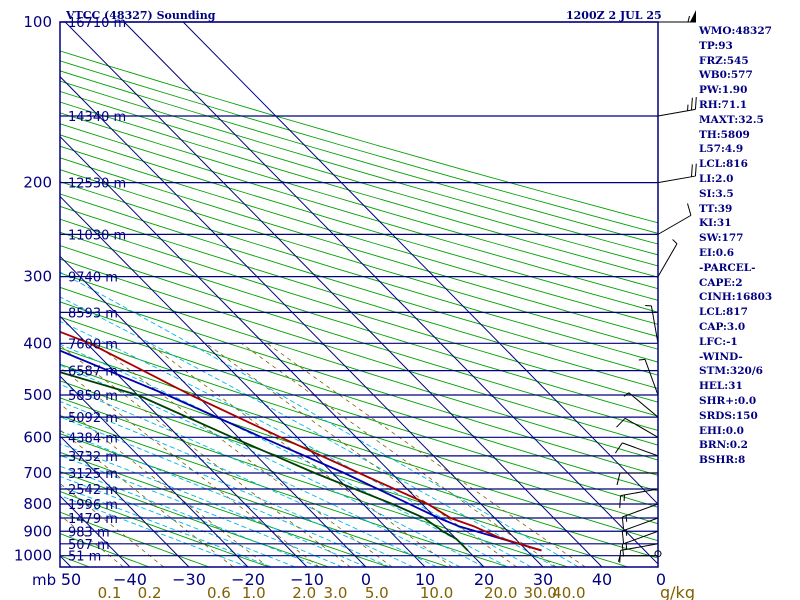 This screenshot has width=800, height=600. What do you see at coordinates (716, 208) in the screenshot?
I see `index-item: TT:39` at bounding box center [716, 208].